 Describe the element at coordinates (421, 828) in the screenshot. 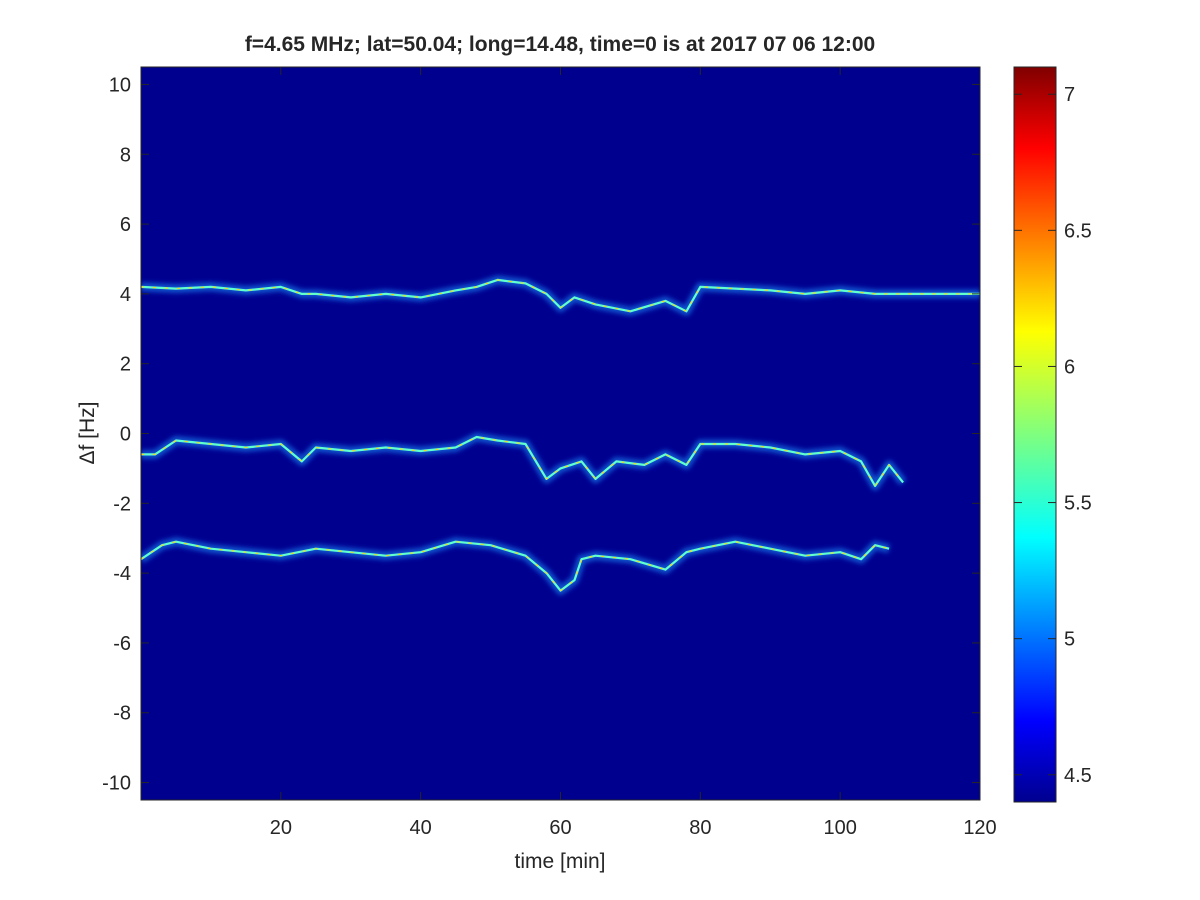

I see `x-tick-label-2: 40` at that location.